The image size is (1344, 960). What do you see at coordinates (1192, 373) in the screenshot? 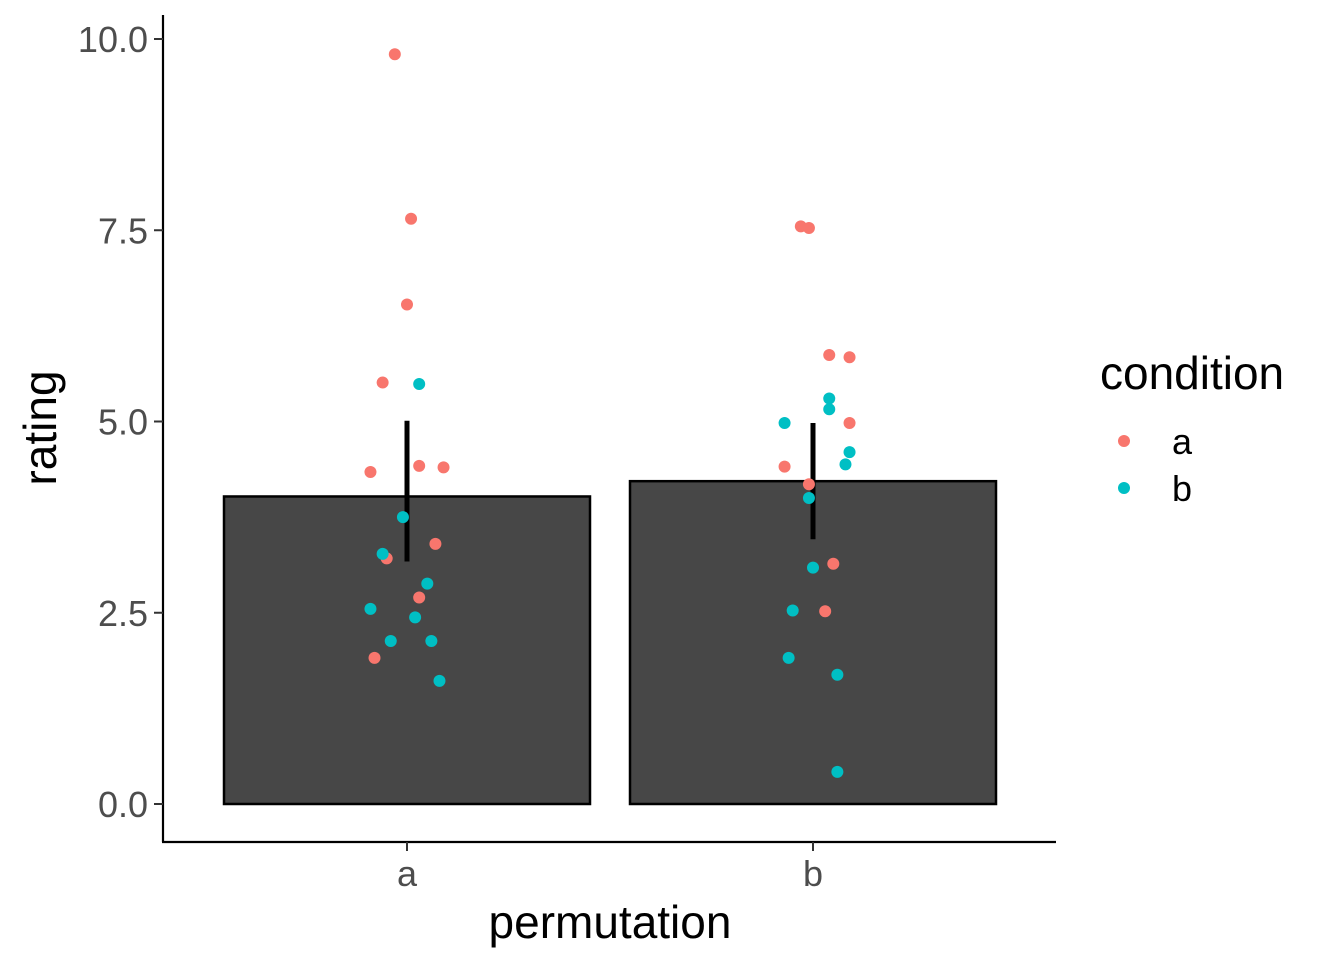
I see `legend-title: condition` at bounding box center [1192, 373].